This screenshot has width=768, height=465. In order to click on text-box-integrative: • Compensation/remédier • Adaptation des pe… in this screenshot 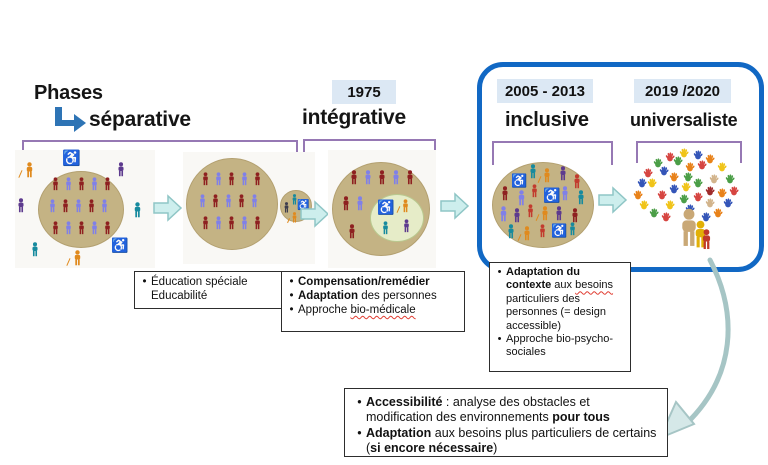, I will do `click(373, 301)`.